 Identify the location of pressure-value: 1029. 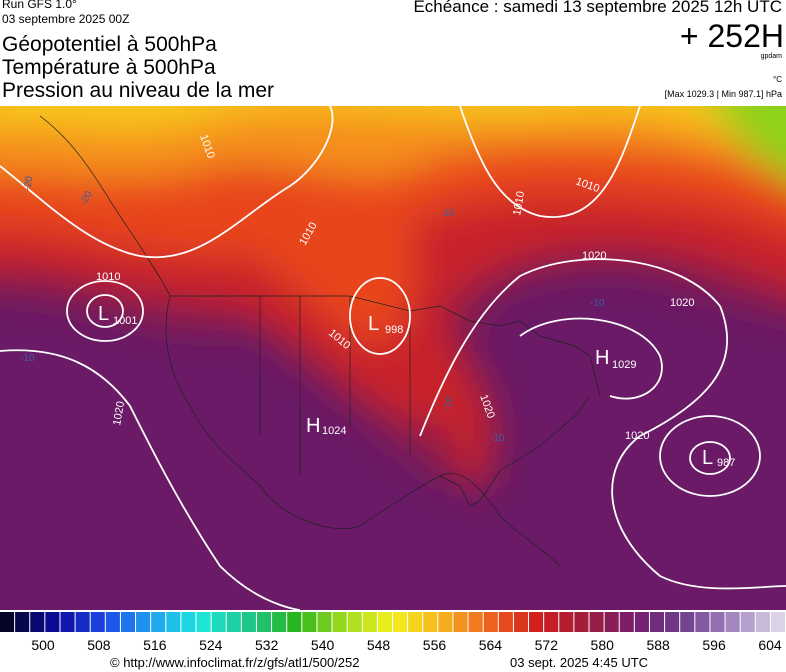
(624, 365).